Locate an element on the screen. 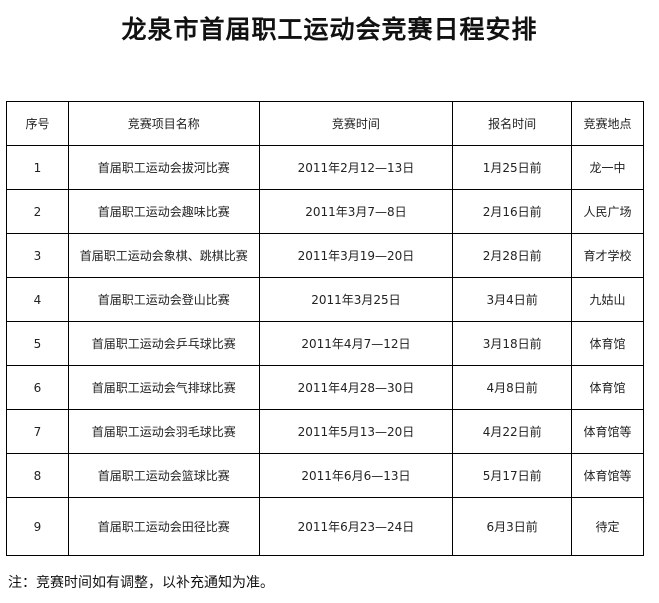 The height and width of the screenshot is (603, 659). venue-cell: 龙一中 is located at coordinates (607, 167).